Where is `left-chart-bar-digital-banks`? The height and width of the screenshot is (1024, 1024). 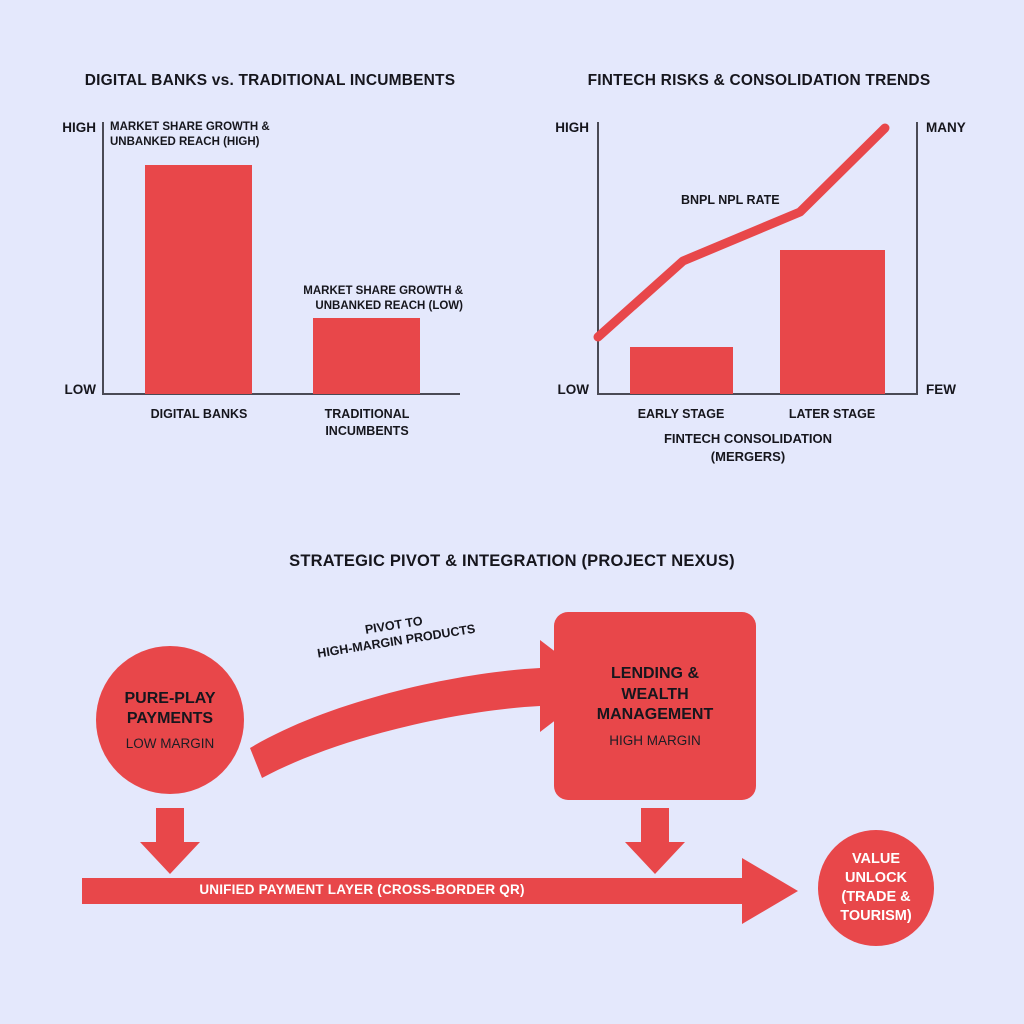
left-chart-bar-digital-banks is located at coordinates (198, 279).